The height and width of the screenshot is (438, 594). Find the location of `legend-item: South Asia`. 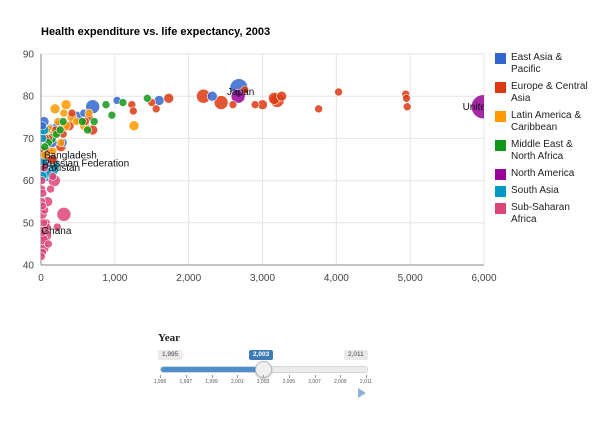

legend-item: South Asia is located at coordinates (543, 191).